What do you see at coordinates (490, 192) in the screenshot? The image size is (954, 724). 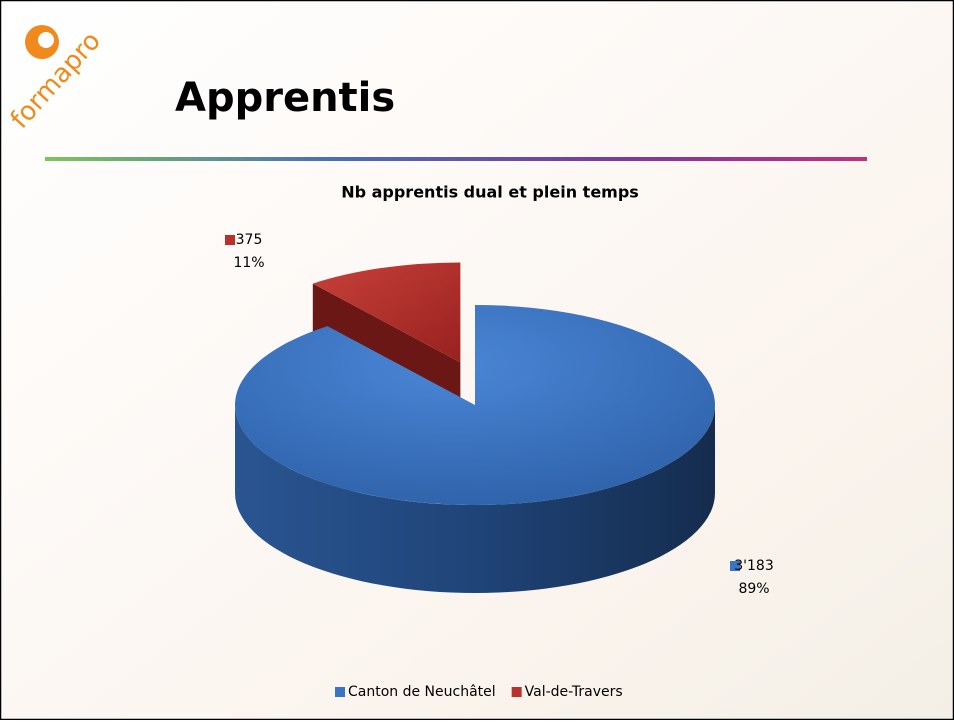 I see `chart-title: Nb apprentis dual et plein temps` at bounding box center [490, 192].